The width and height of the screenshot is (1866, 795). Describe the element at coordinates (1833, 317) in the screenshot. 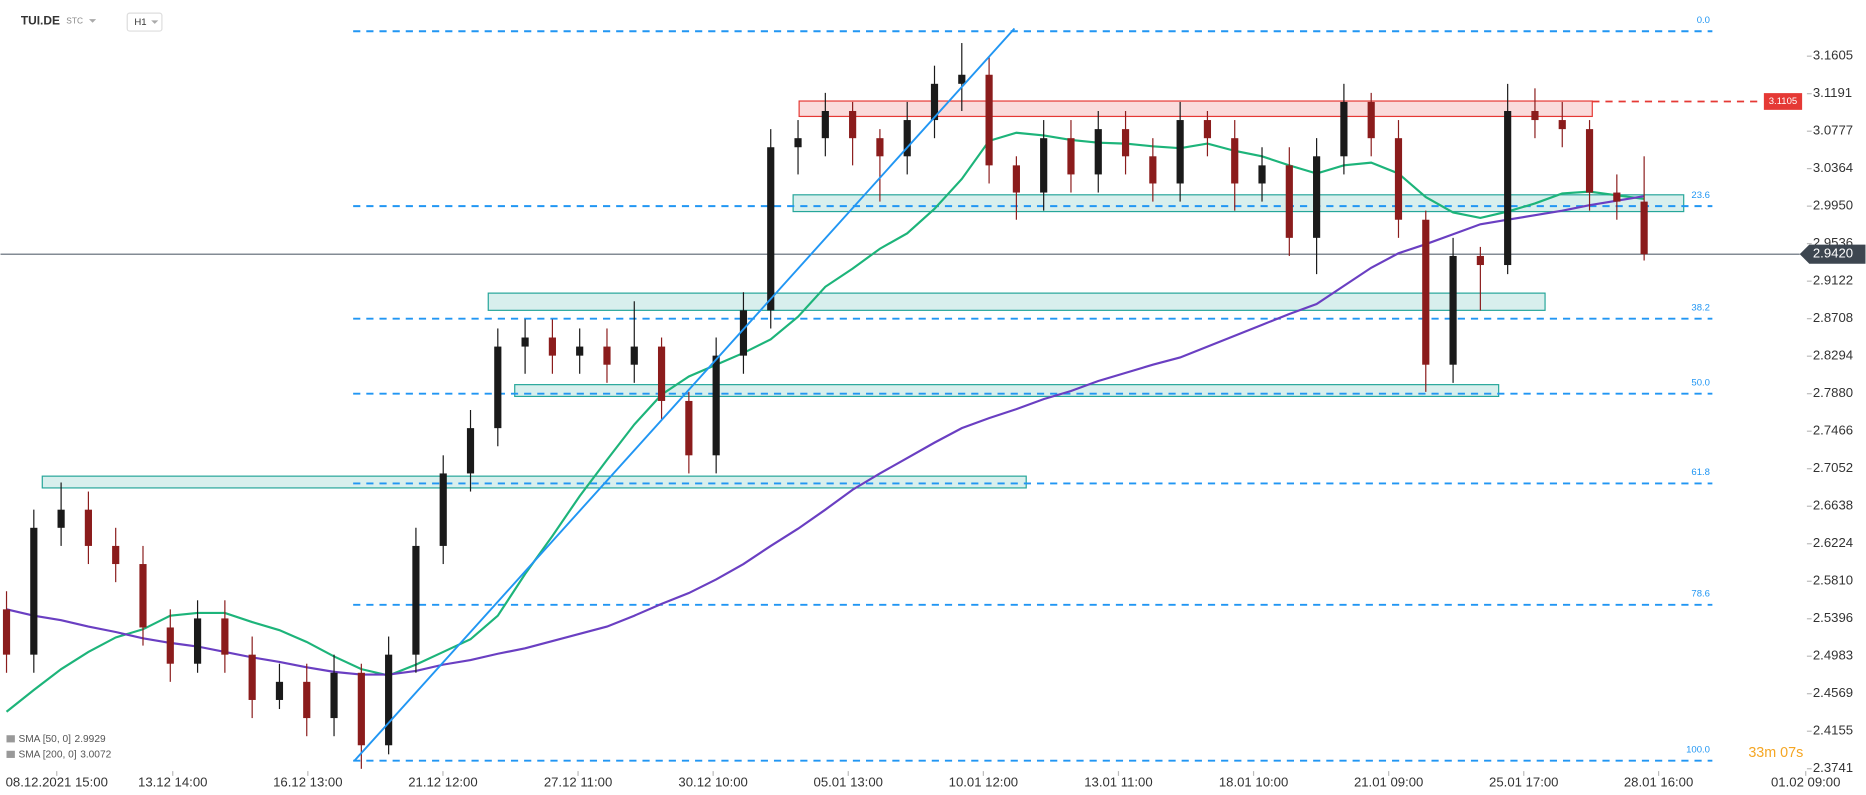

I see `y-tick-label: 2.8708` at that location.